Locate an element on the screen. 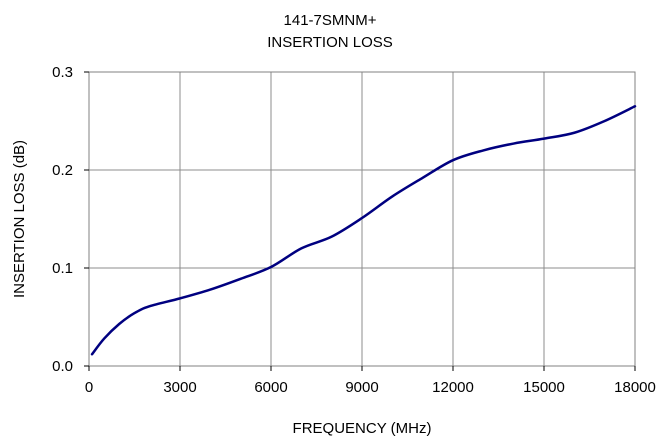 This screenshot has width=664, height=439. x-axis-label: FREQUENCY (MHz) is located at coordinates (362, 428).